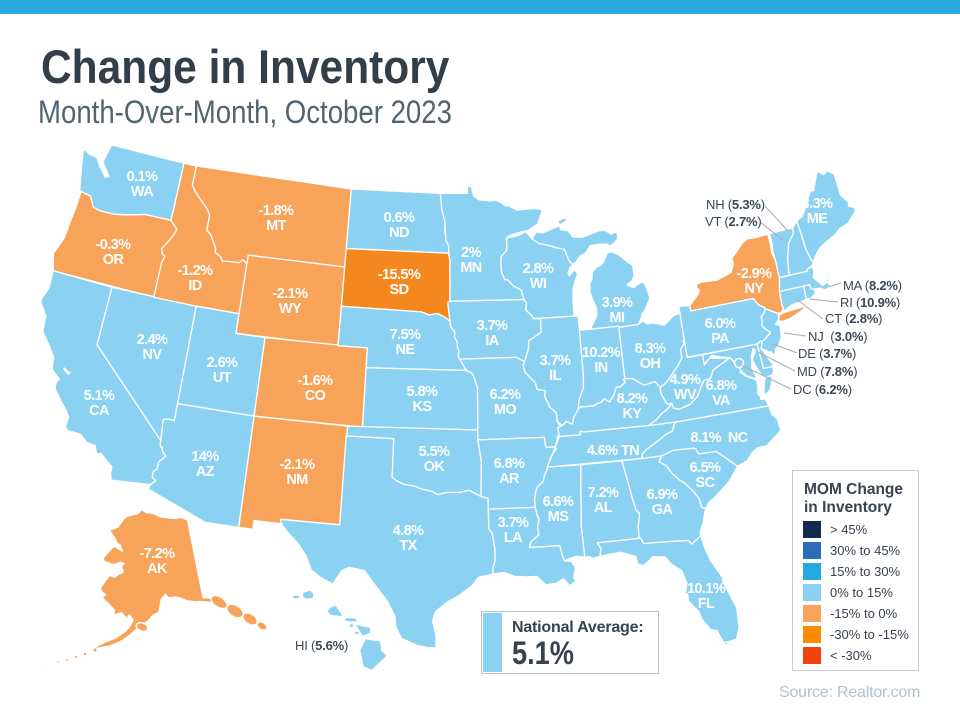  What do you see at coordinates (399, 225) in the screenshot?
I see `svg-text:0.6%ND: 0.6% ND` at bounding box center [399, 225].